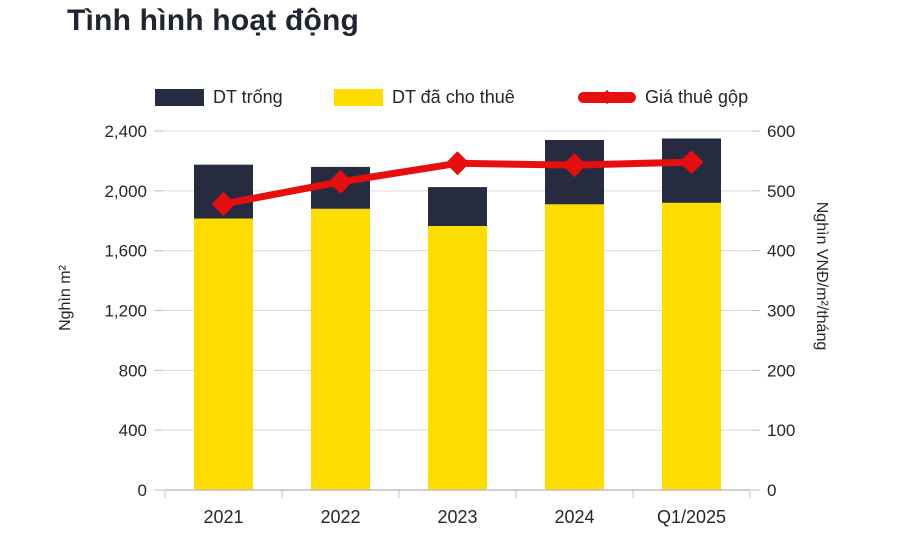  What do you see at coordinates (781, 370) in the screenshot?
I see `right-axis-tick-label: 200` at bounding box center [781, 370].